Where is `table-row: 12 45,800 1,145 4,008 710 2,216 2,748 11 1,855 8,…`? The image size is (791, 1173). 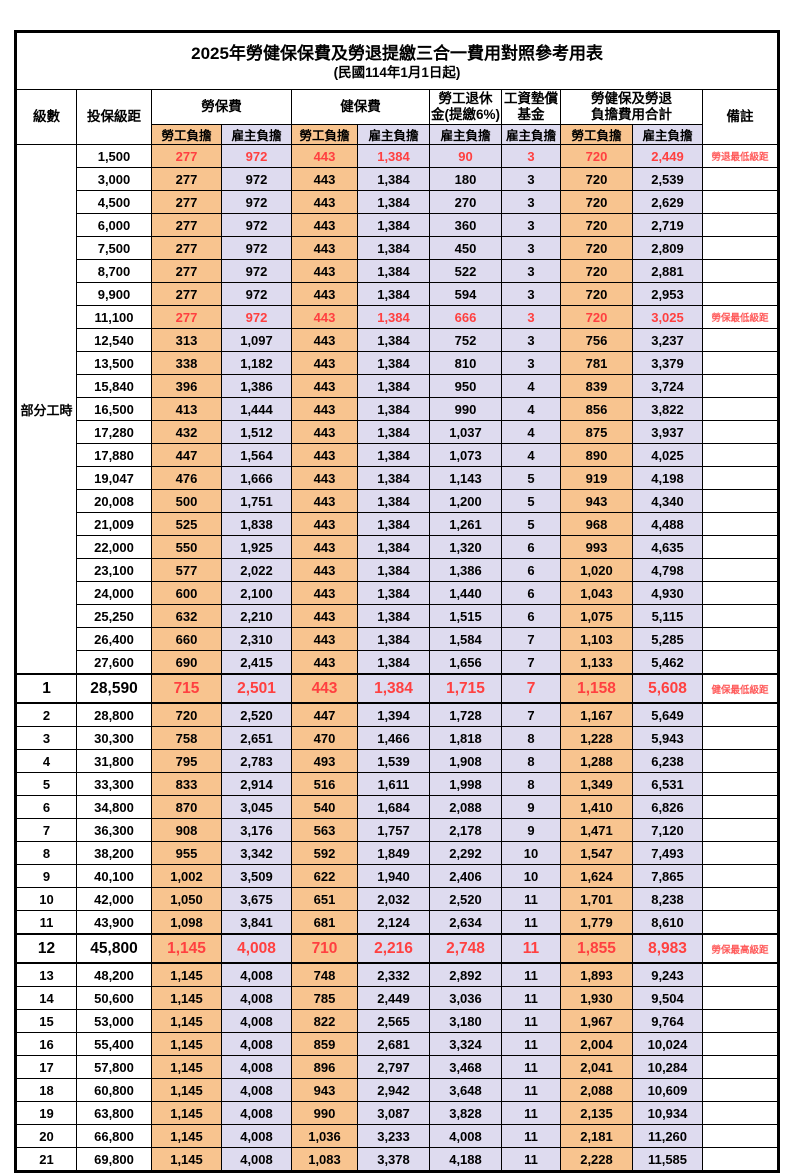 table-row: 12 45,800 1,145 4,008 710 2,216 2,748 11 1,855 8,… is located at coordinates (397, 948).